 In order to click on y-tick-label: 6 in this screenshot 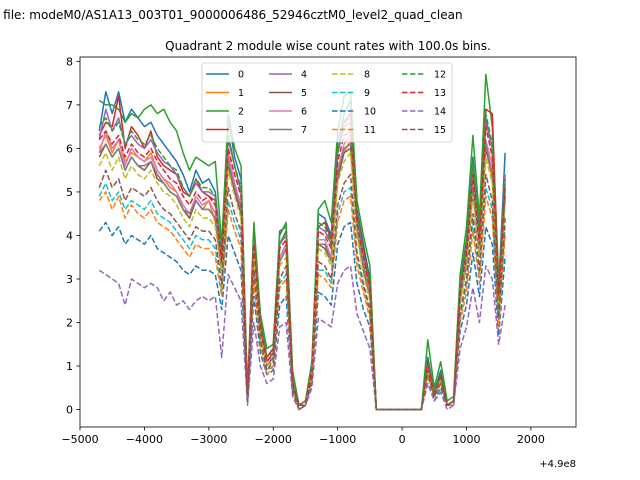, I will do `click(69, 148)`.